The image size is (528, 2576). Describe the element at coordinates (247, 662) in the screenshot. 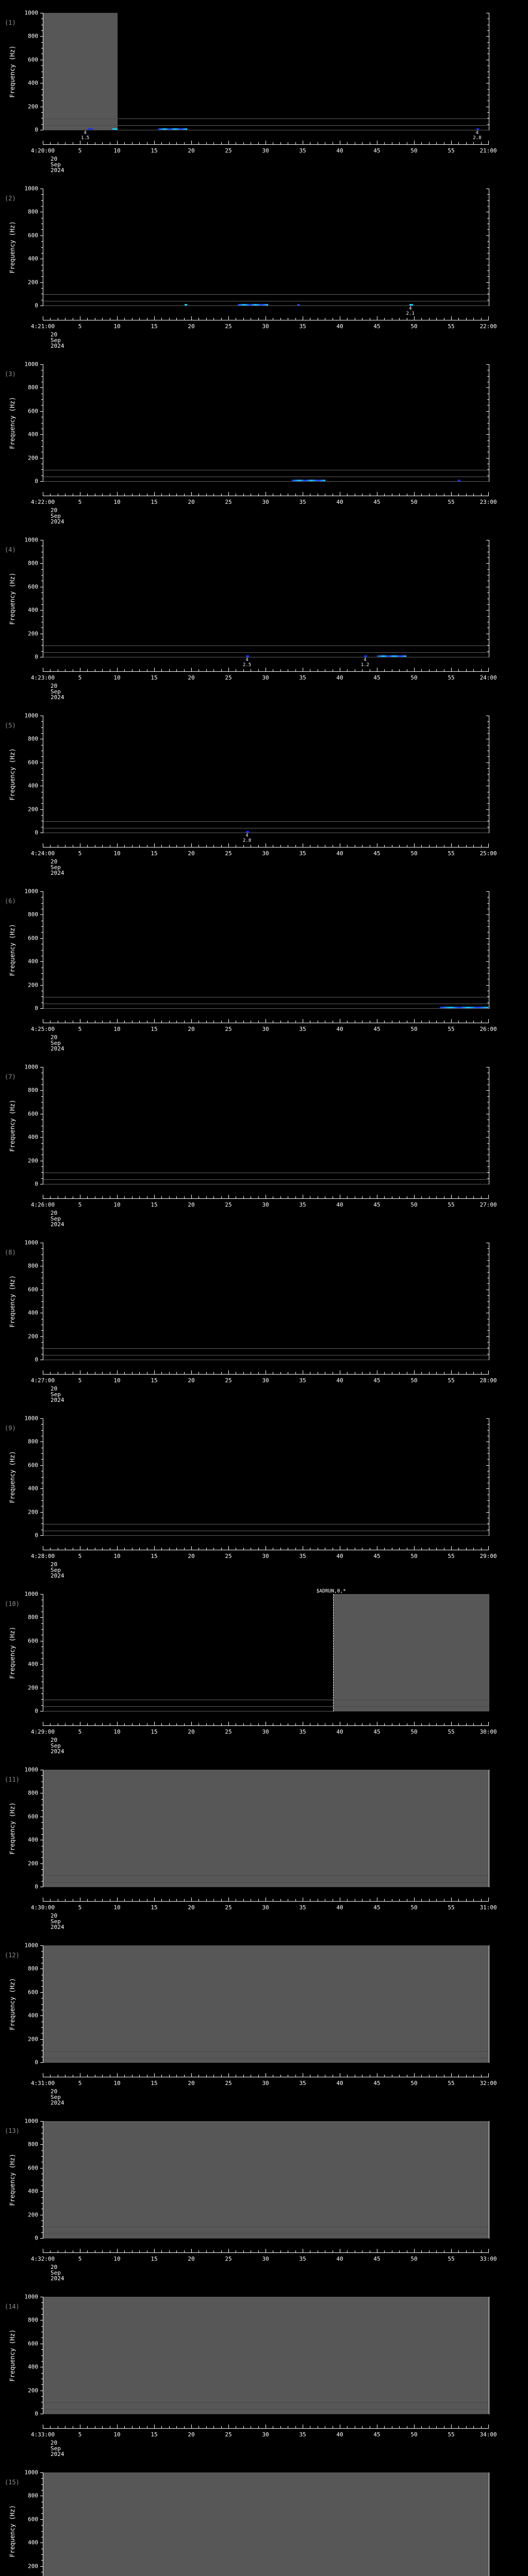

I see `event-annotation: 4 2.5` at that location.